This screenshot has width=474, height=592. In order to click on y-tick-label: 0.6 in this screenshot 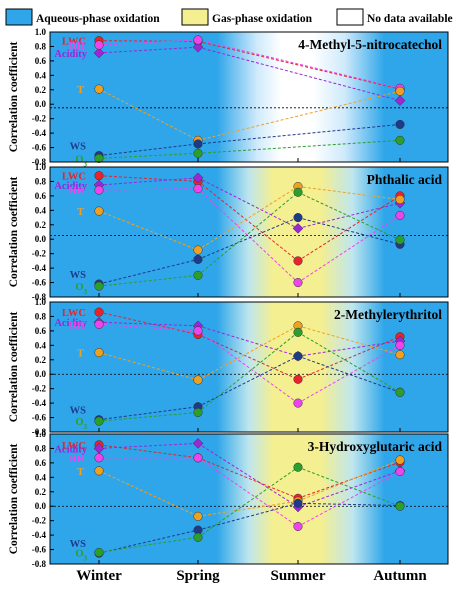, I will do `click(41, 463)`.